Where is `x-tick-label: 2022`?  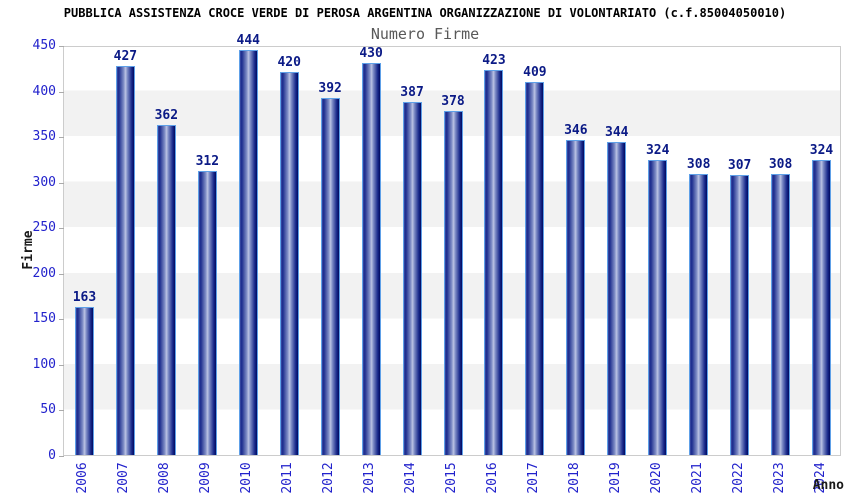 x-tick-label: 2022 is located at coordinates (738, 478).